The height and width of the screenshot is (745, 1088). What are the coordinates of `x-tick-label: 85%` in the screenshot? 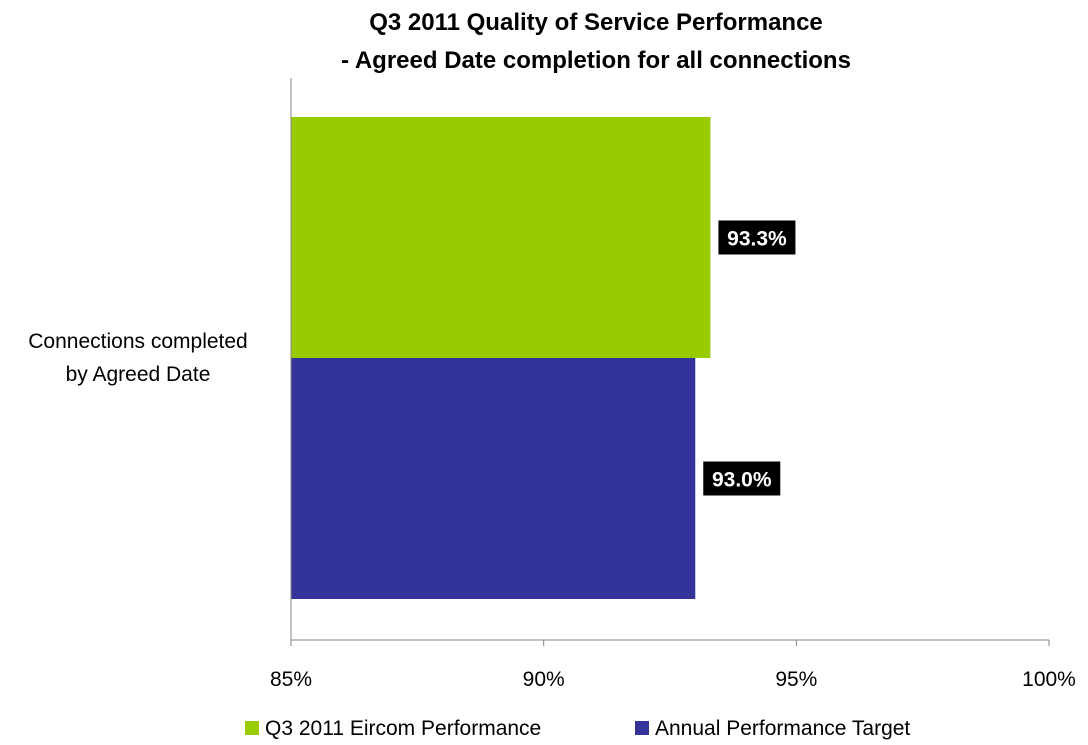 It's located at (291, 679).